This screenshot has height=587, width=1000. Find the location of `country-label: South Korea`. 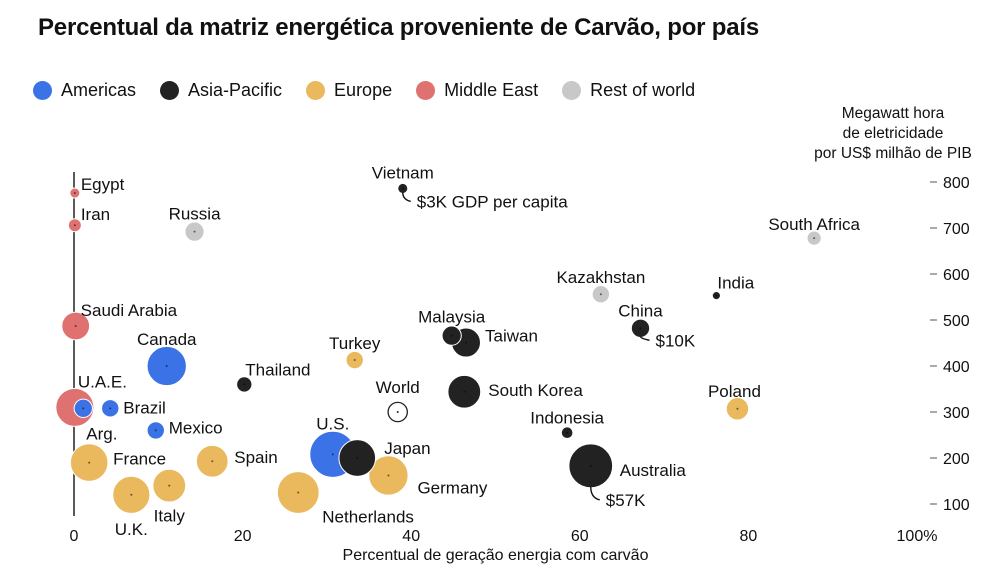

country-label: South Korea is located at coordinates (535, 390).